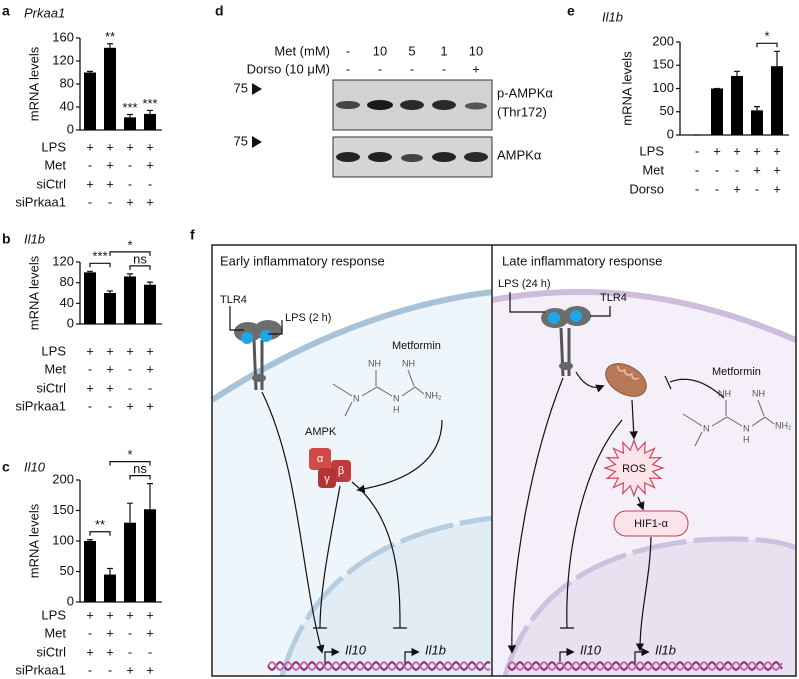 The image size is (799, 679). I want to click on y-tick-label: 0, so click(670, 133).